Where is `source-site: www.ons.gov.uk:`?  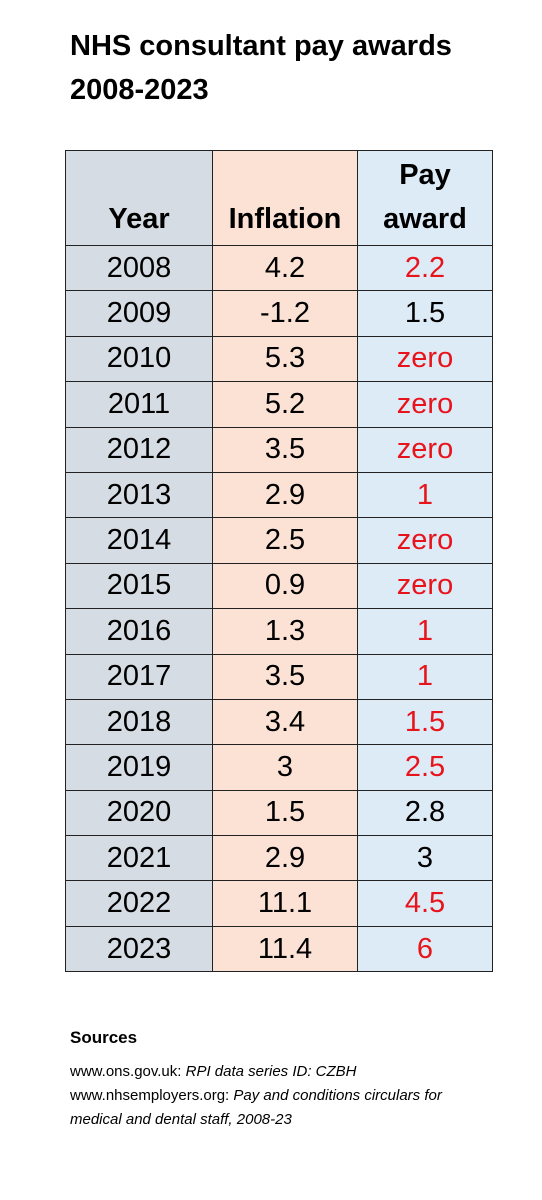 source-site: www.ons.gov.uk: is located at coordinates (126, 1071).